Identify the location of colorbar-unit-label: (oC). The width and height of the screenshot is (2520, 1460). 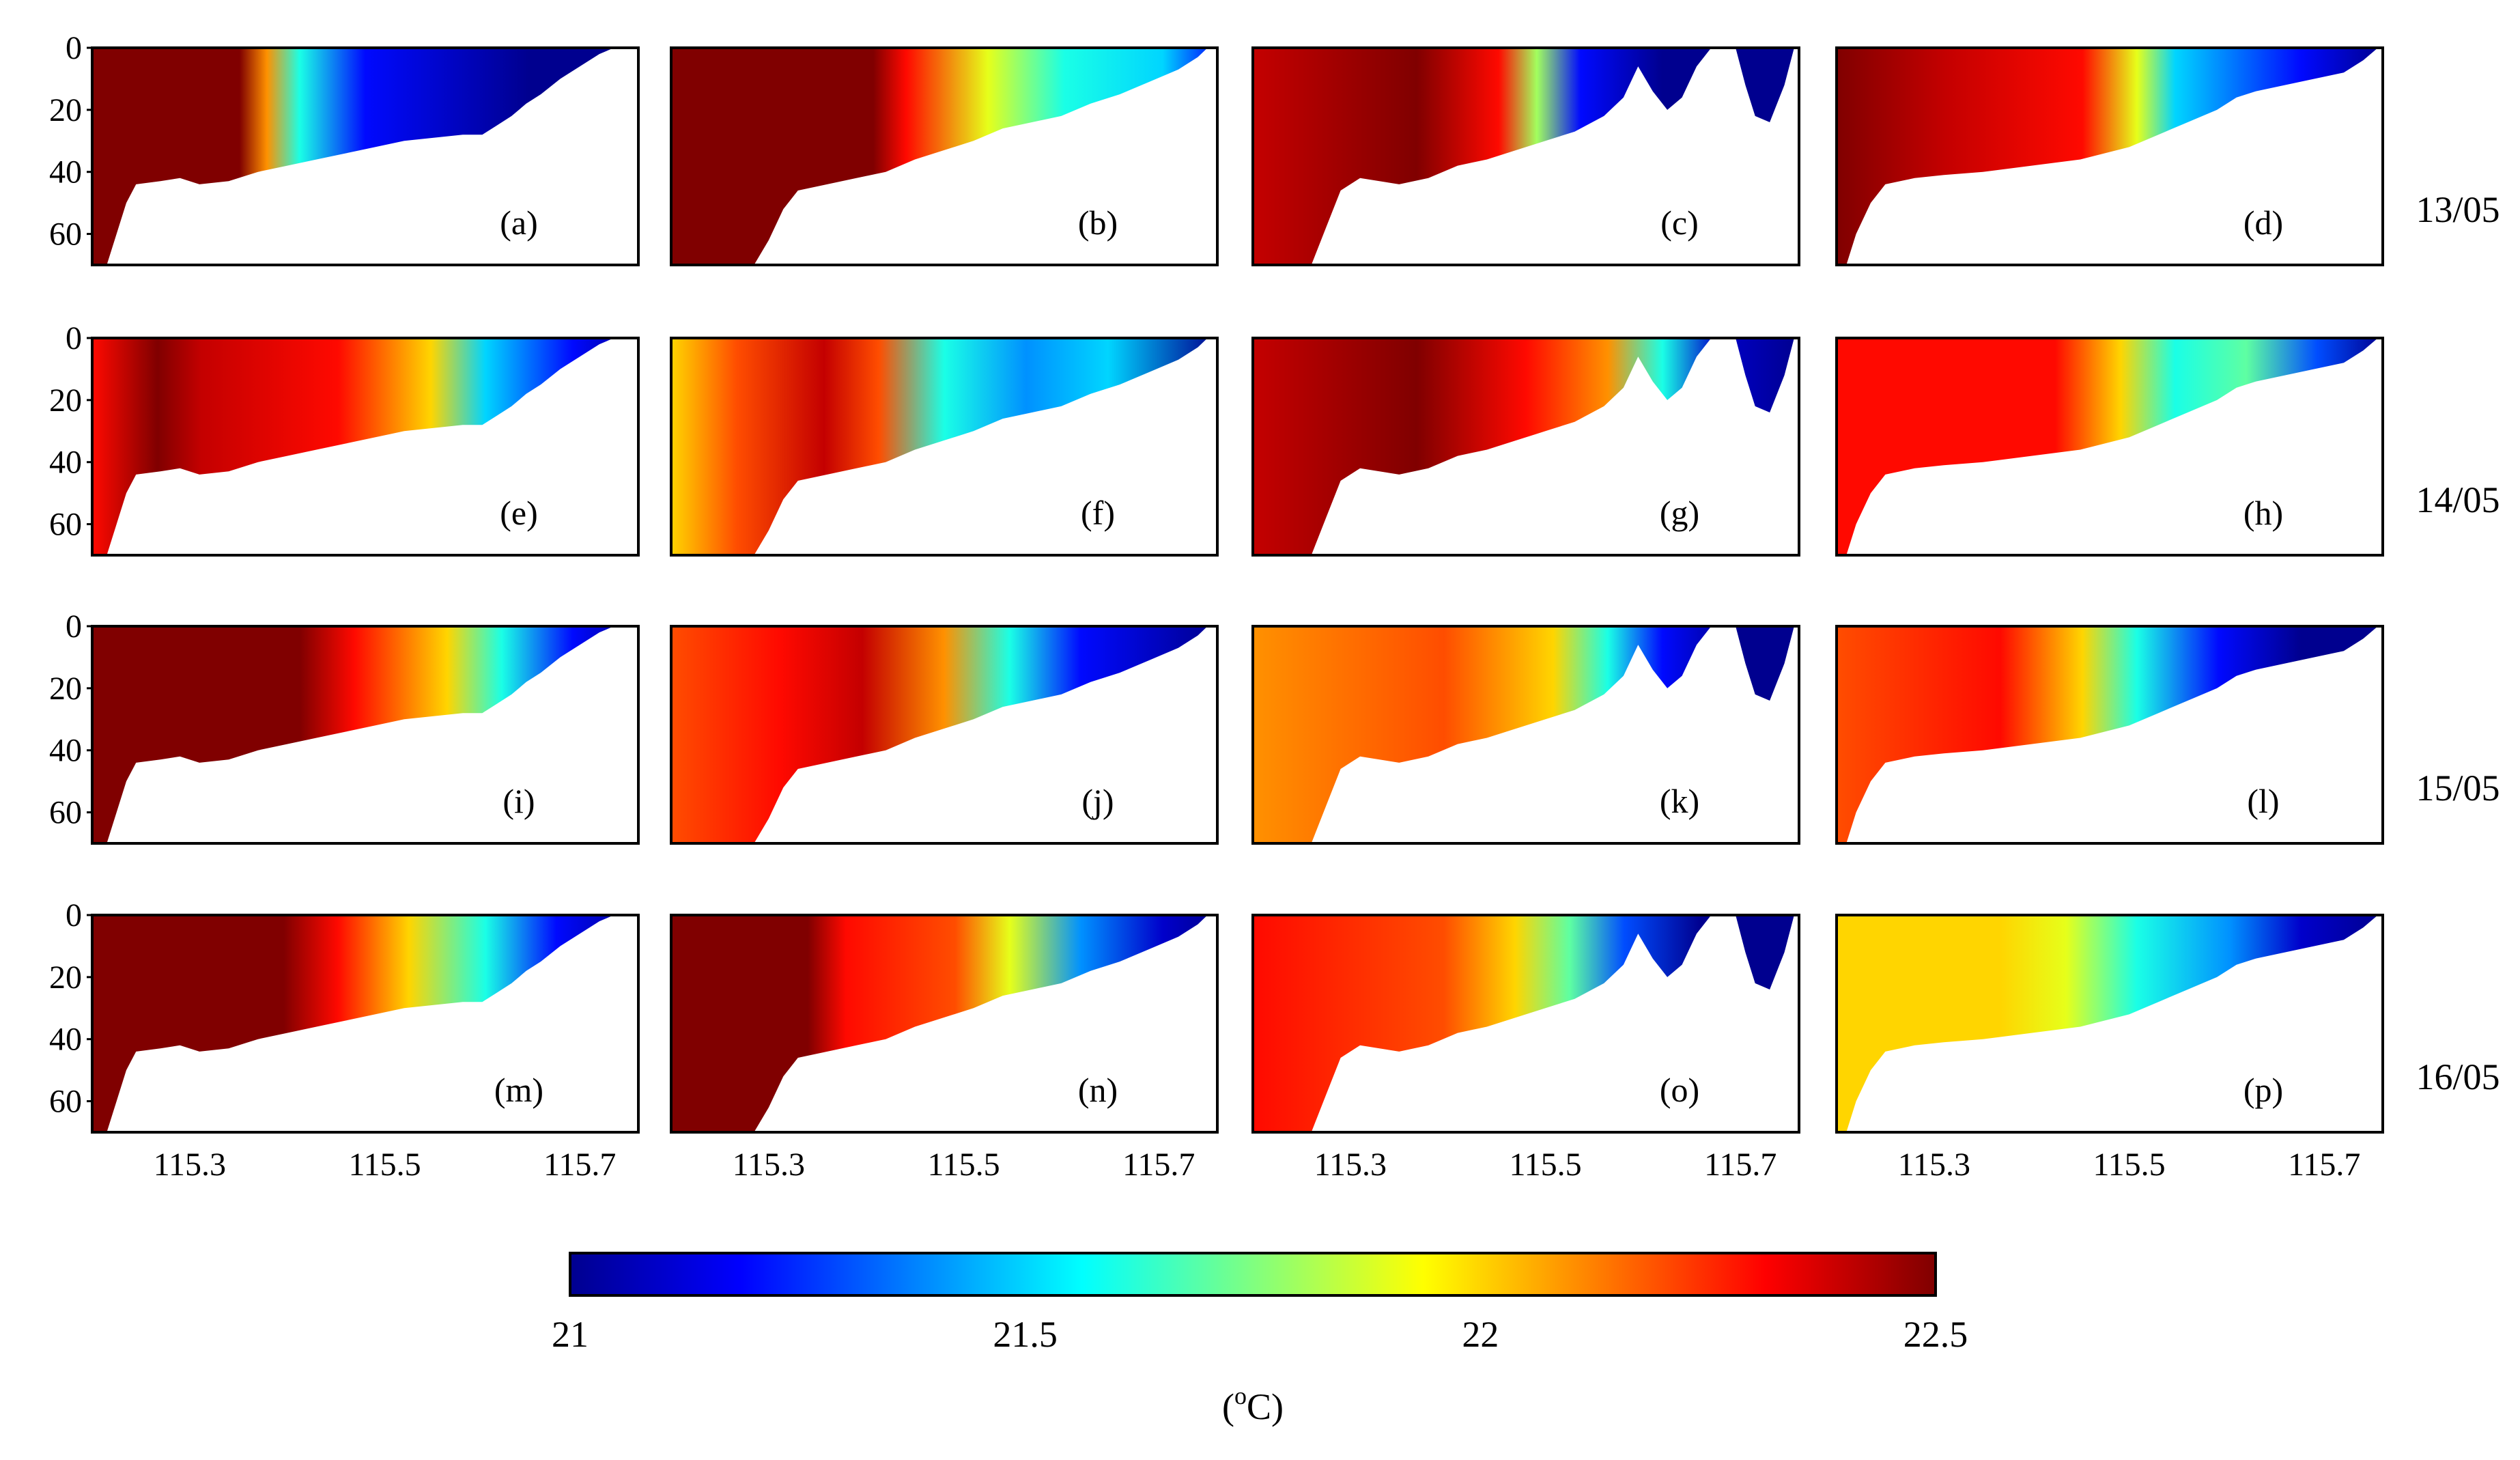
(1253, 1404).